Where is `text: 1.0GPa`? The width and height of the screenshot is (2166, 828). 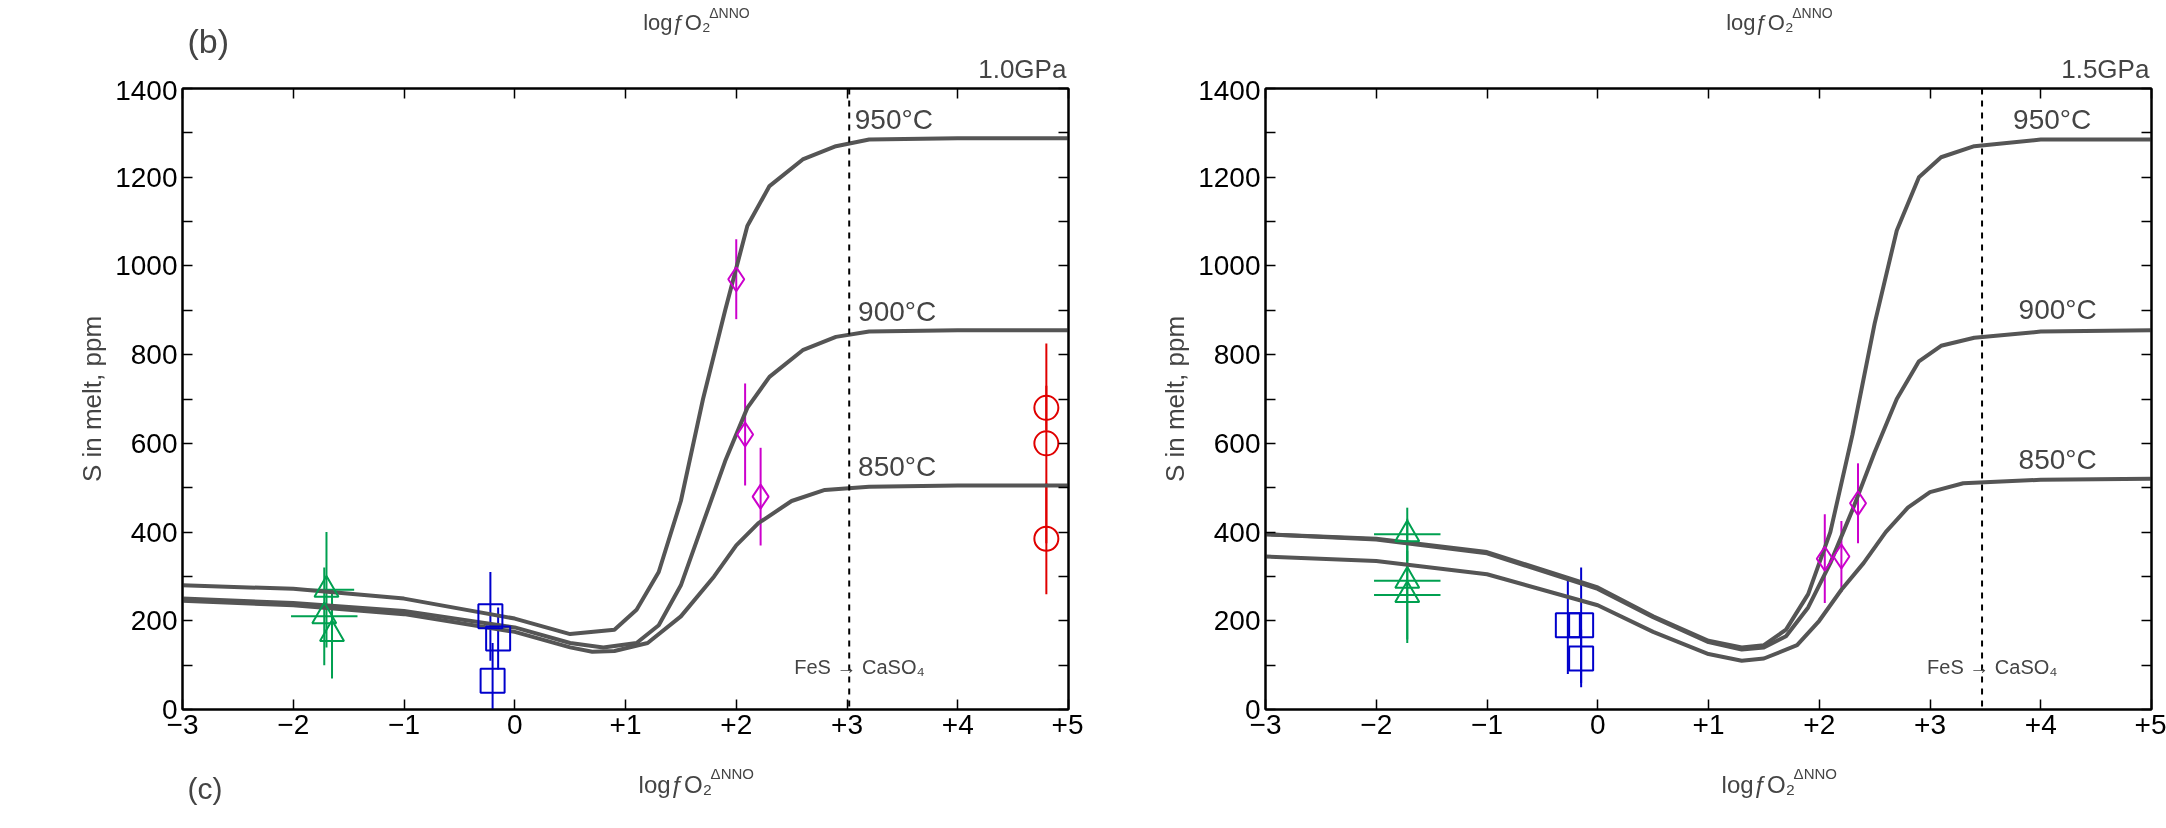
text: 1.0GPa is located at coordinates (1022, 68).